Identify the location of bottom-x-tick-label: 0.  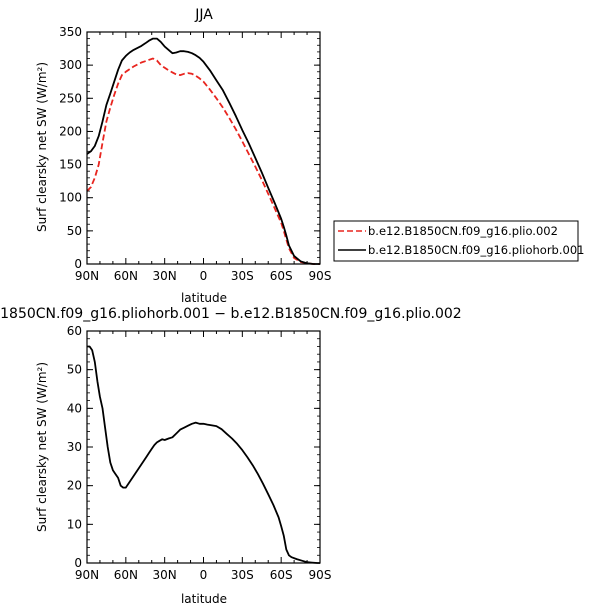
(204, 575).